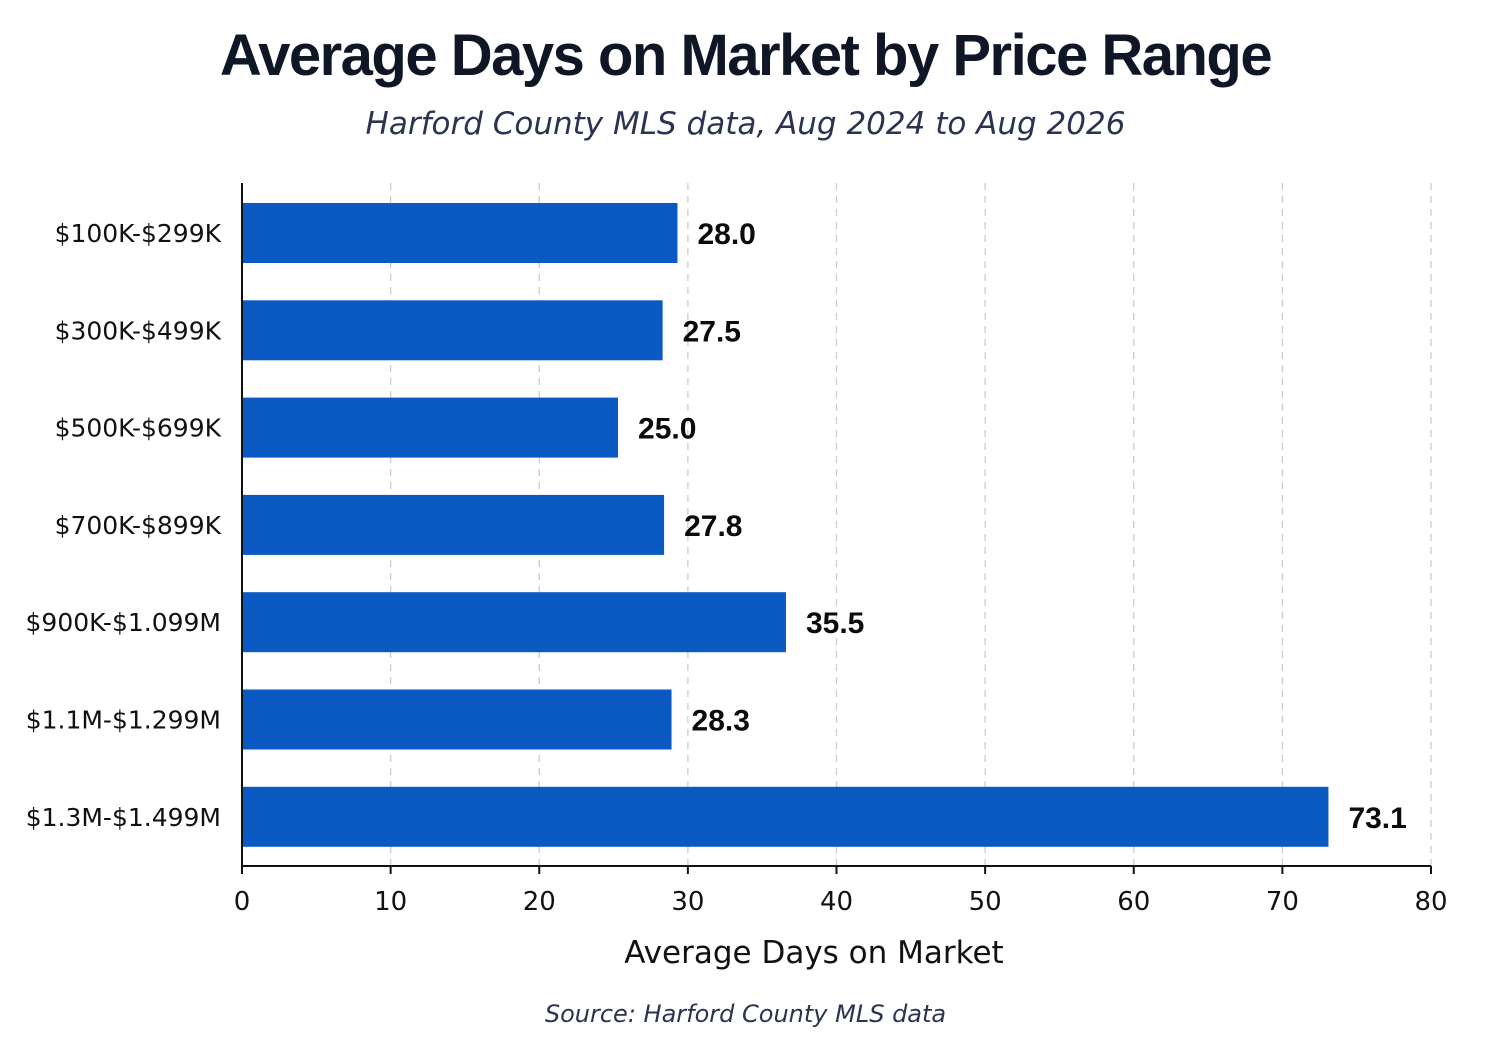  I want to click on x-tick-label-0: 0, so click(242, 902).